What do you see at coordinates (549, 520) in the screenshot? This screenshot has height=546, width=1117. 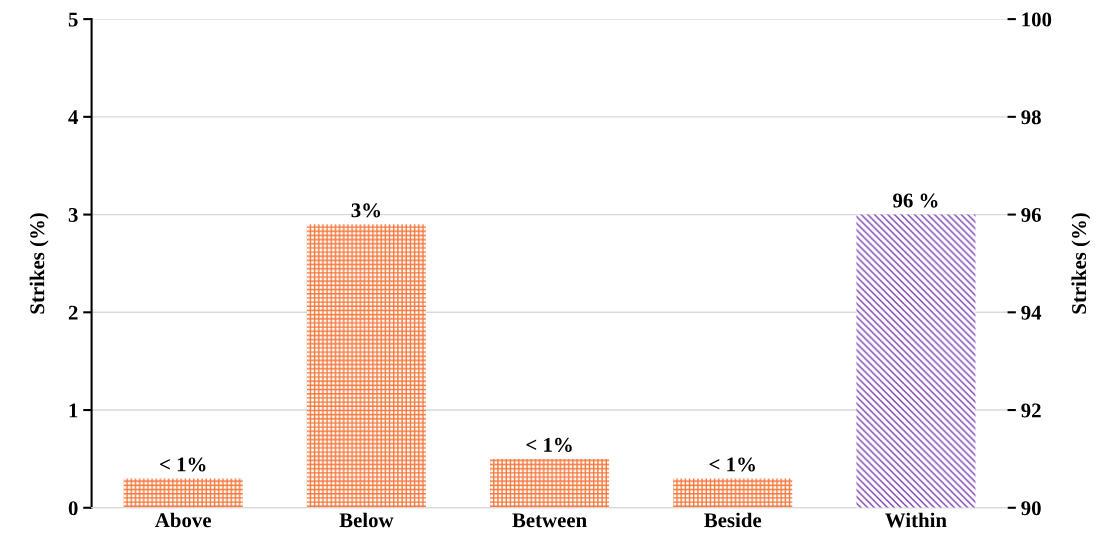 I see `x-tick-label: Between` at bounding box center [549, 520].